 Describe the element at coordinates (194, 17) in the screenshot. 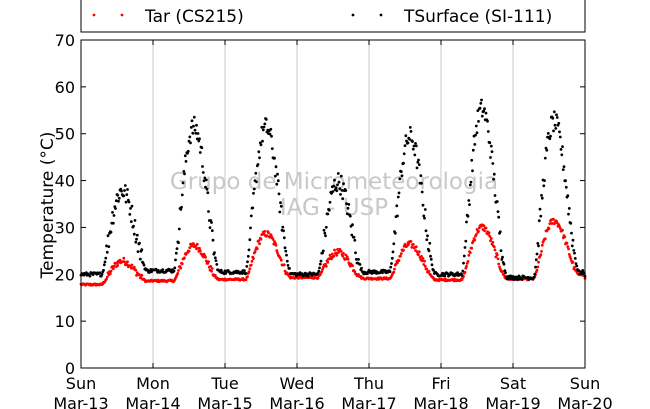

I see `legend-label-tar: Tar (CS215)` at that location.